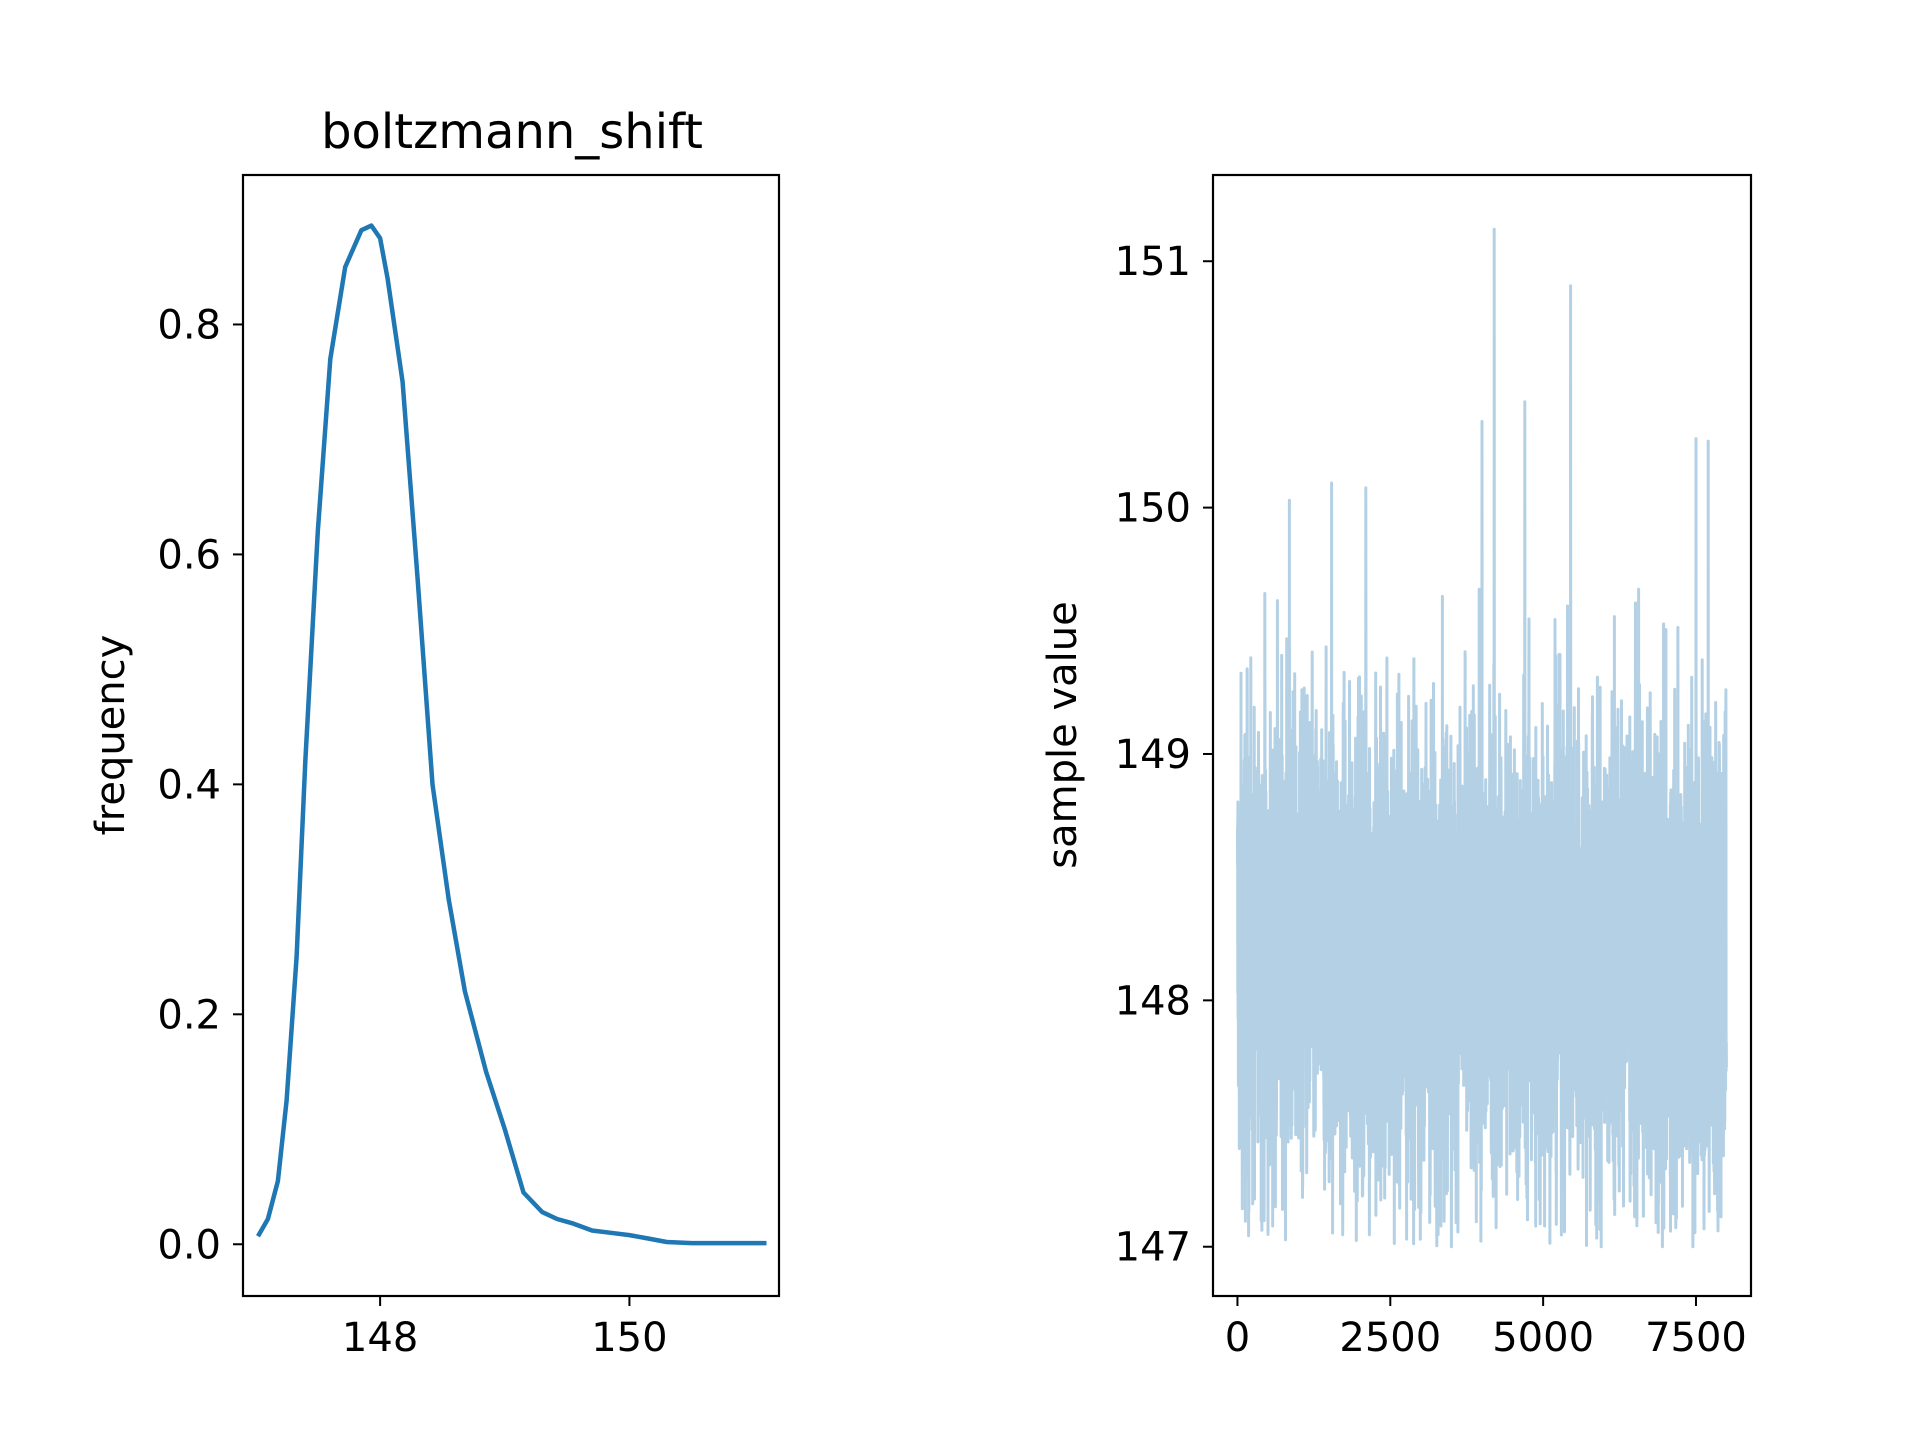 The image size is (1920, 1440). Describe the element at coordinates (189, 1015) in the screenshot. I see `density-ytick-label: 0.2` at that location.